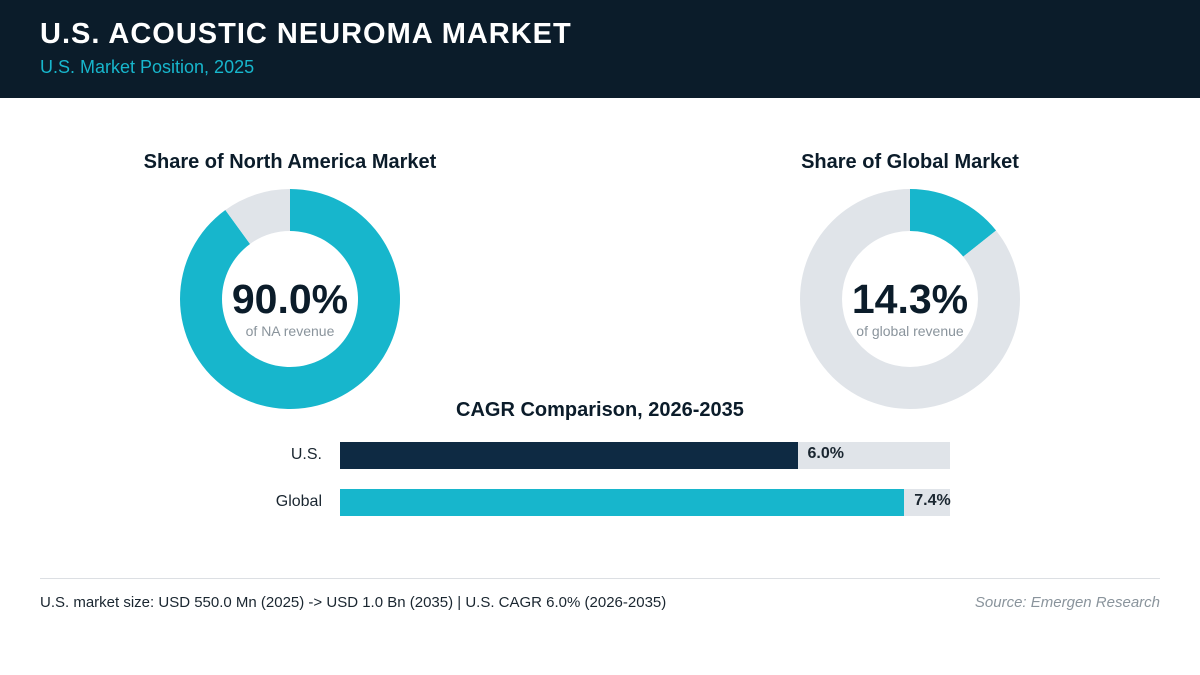 This screenshot has height=675, width=1200. What do you see at coordinates (622, 502) in the screenshot?
I see `bar-global` at bounding box center [622, 502].